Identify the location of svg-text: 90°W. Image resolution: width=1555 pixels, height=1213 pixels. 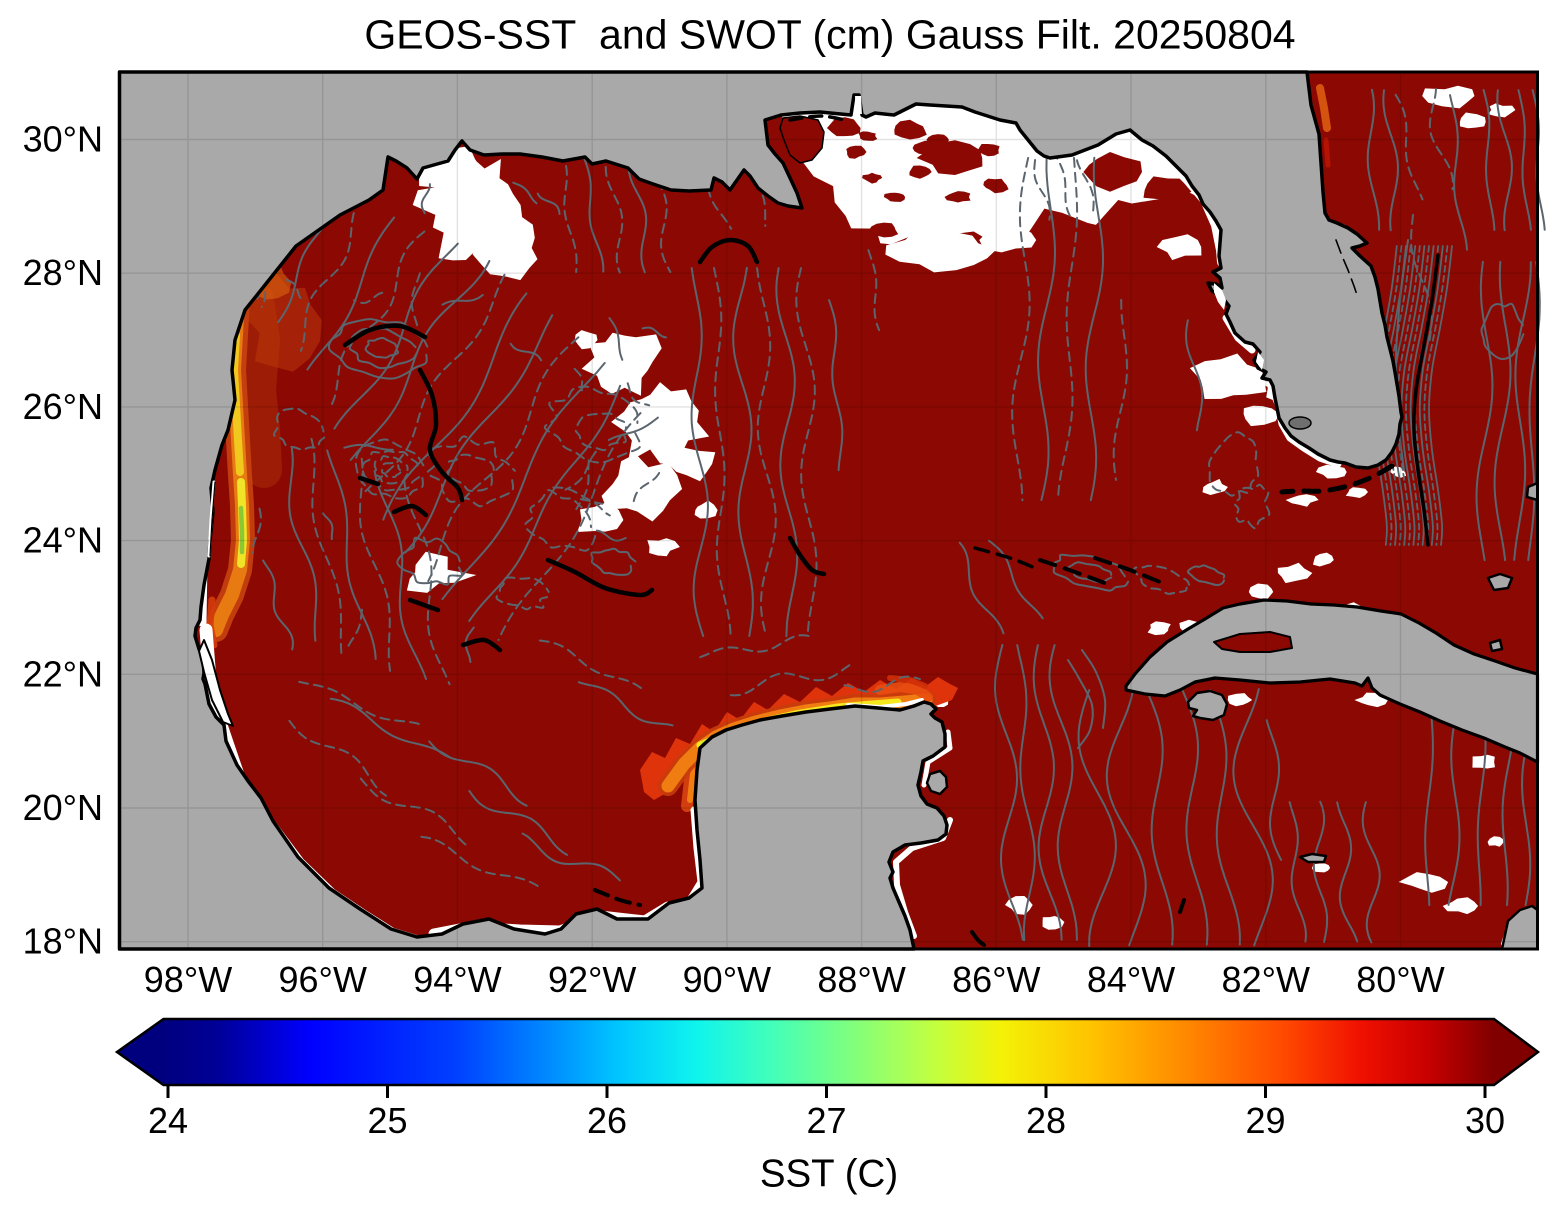
(727, 979).